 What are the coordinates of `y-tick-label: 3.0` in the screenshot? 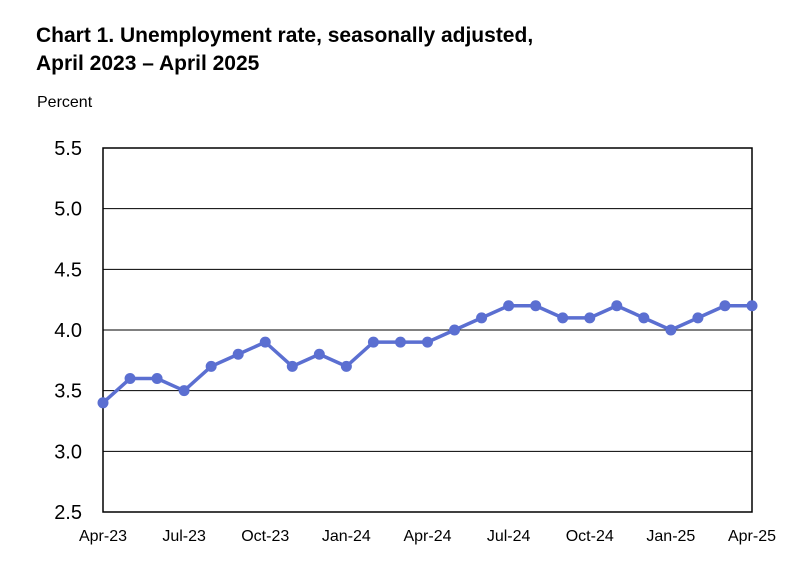 It's located at (68, 452).